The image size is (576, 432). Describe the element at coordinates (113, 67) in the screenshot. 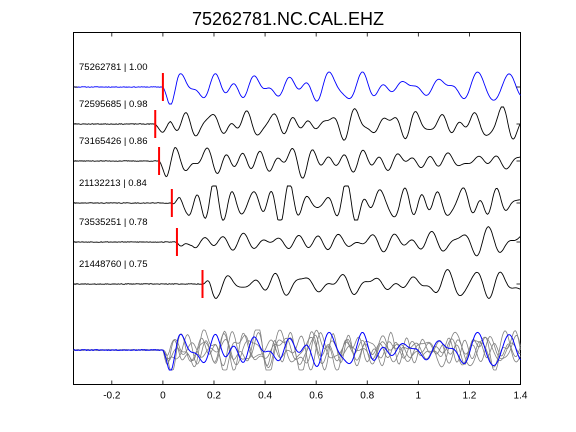

I see `trace-label: 75262781 | 1.00` at that location.